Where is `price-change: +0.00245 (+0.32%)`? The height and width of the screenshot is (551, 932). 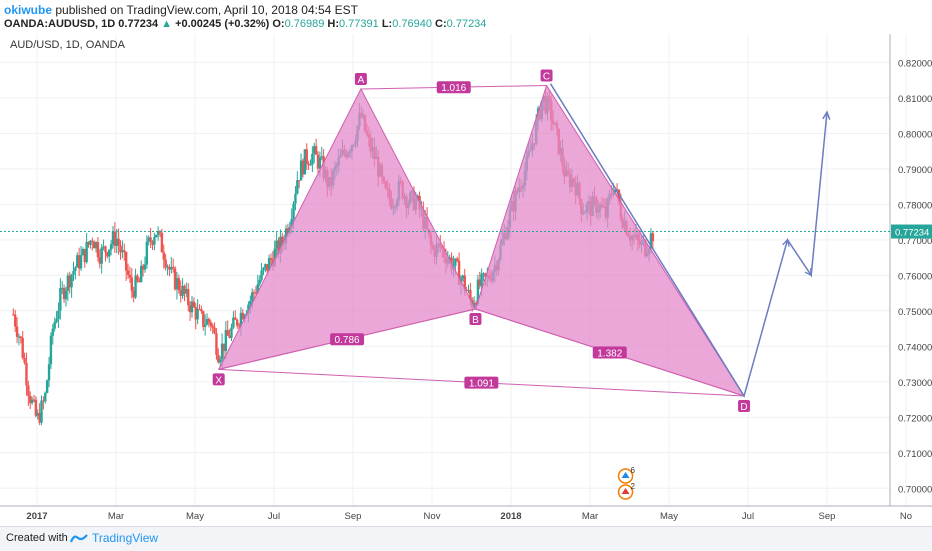 price-change: +0.00245 (+0.32%) is located at coordinates (222, 24).